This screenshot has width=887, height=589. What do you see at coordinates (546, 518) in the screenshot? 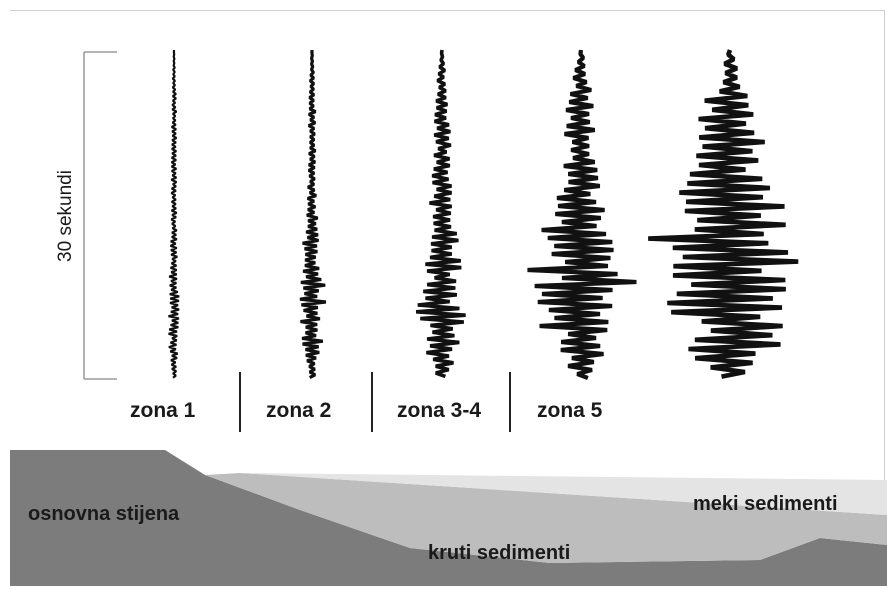
I see `stiff-sediment-layer` at bounding box center [546, 518].